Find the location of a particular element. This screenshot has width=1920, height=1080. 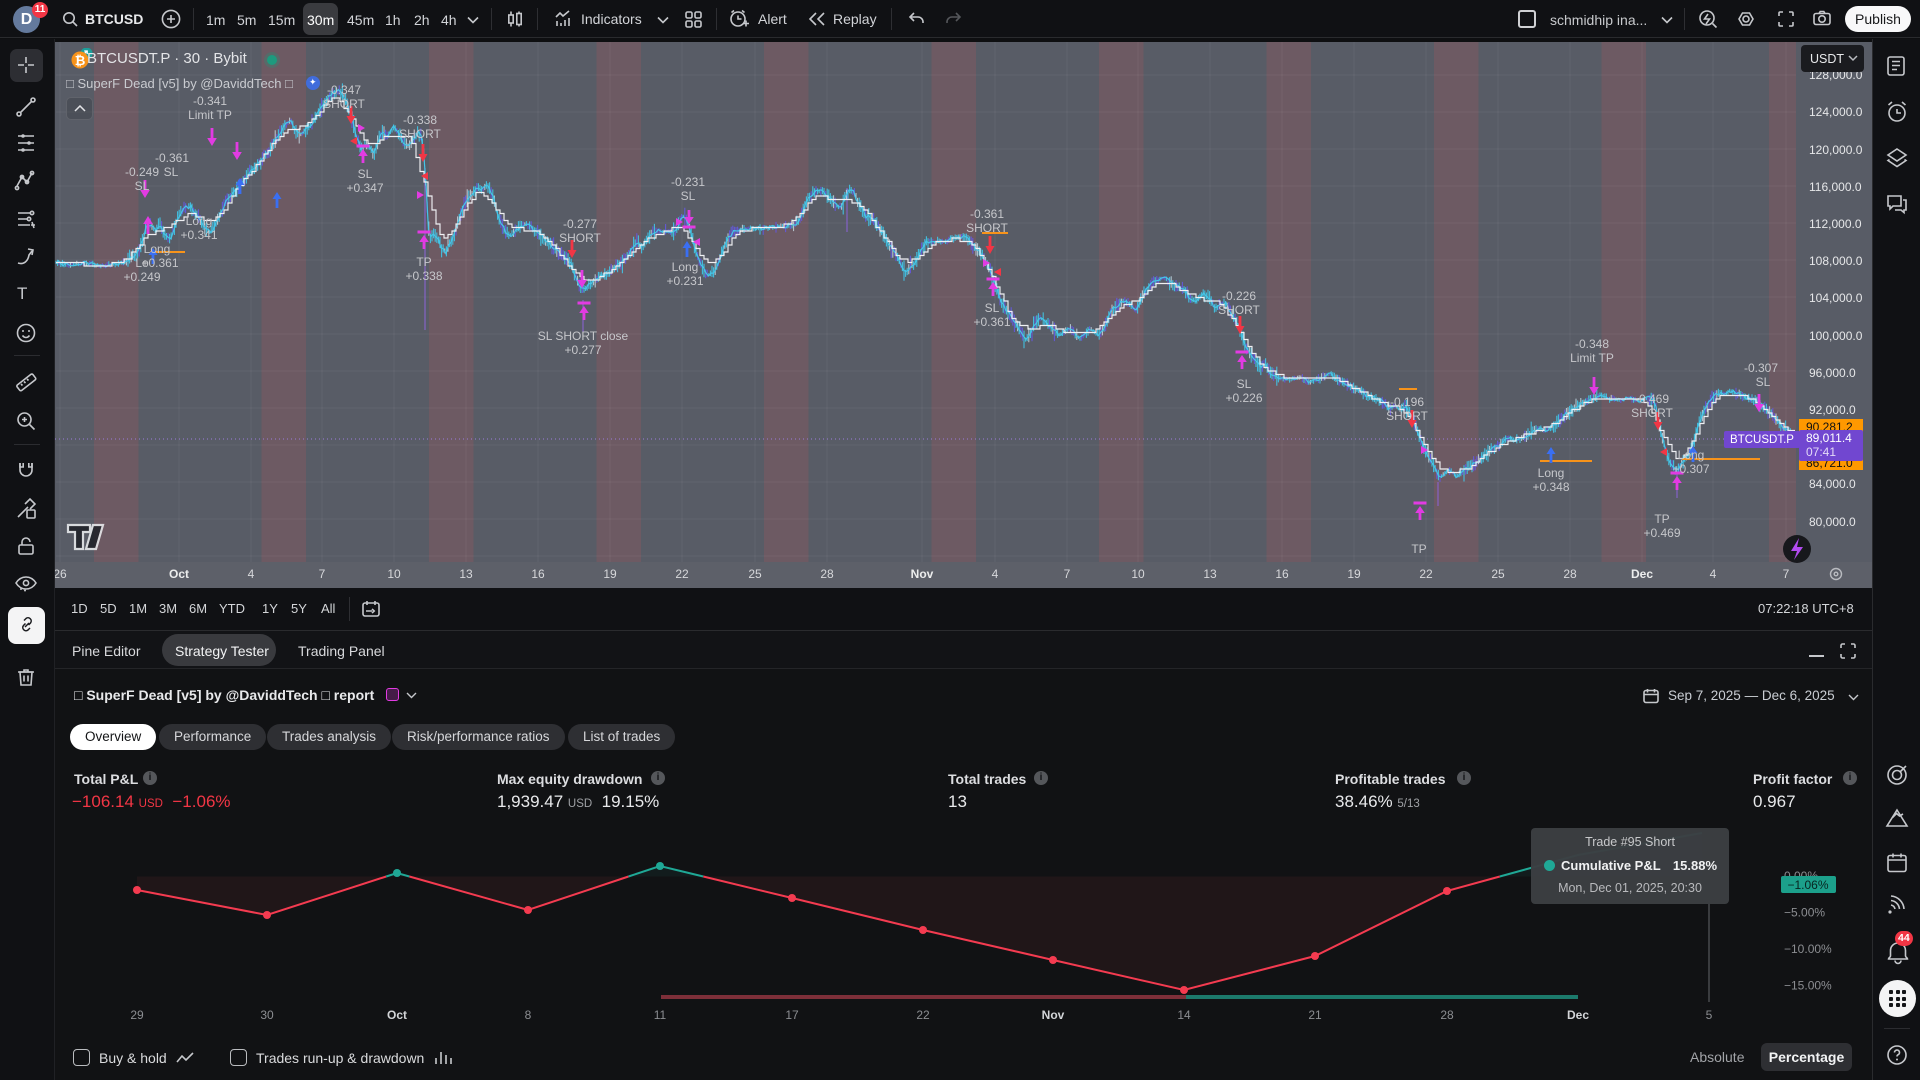

svg-text: 89,011.4 is located at coordinates (1829, 438).